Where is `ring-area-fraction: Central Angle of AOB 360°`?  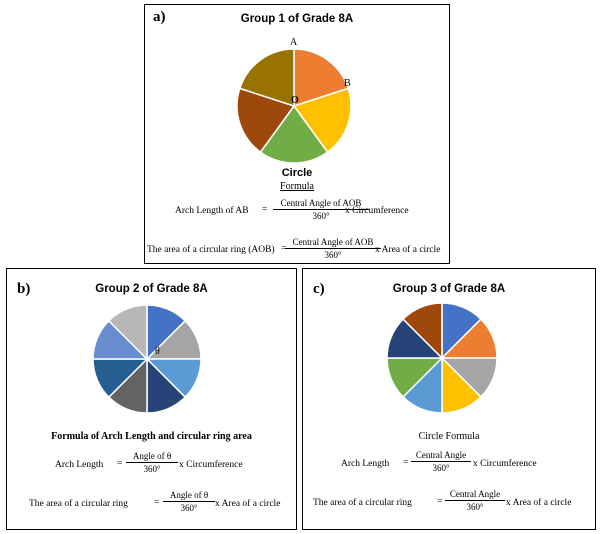 ring-area-fraction: Central Angle of AOB 360° is located at coordinates (333, 248).